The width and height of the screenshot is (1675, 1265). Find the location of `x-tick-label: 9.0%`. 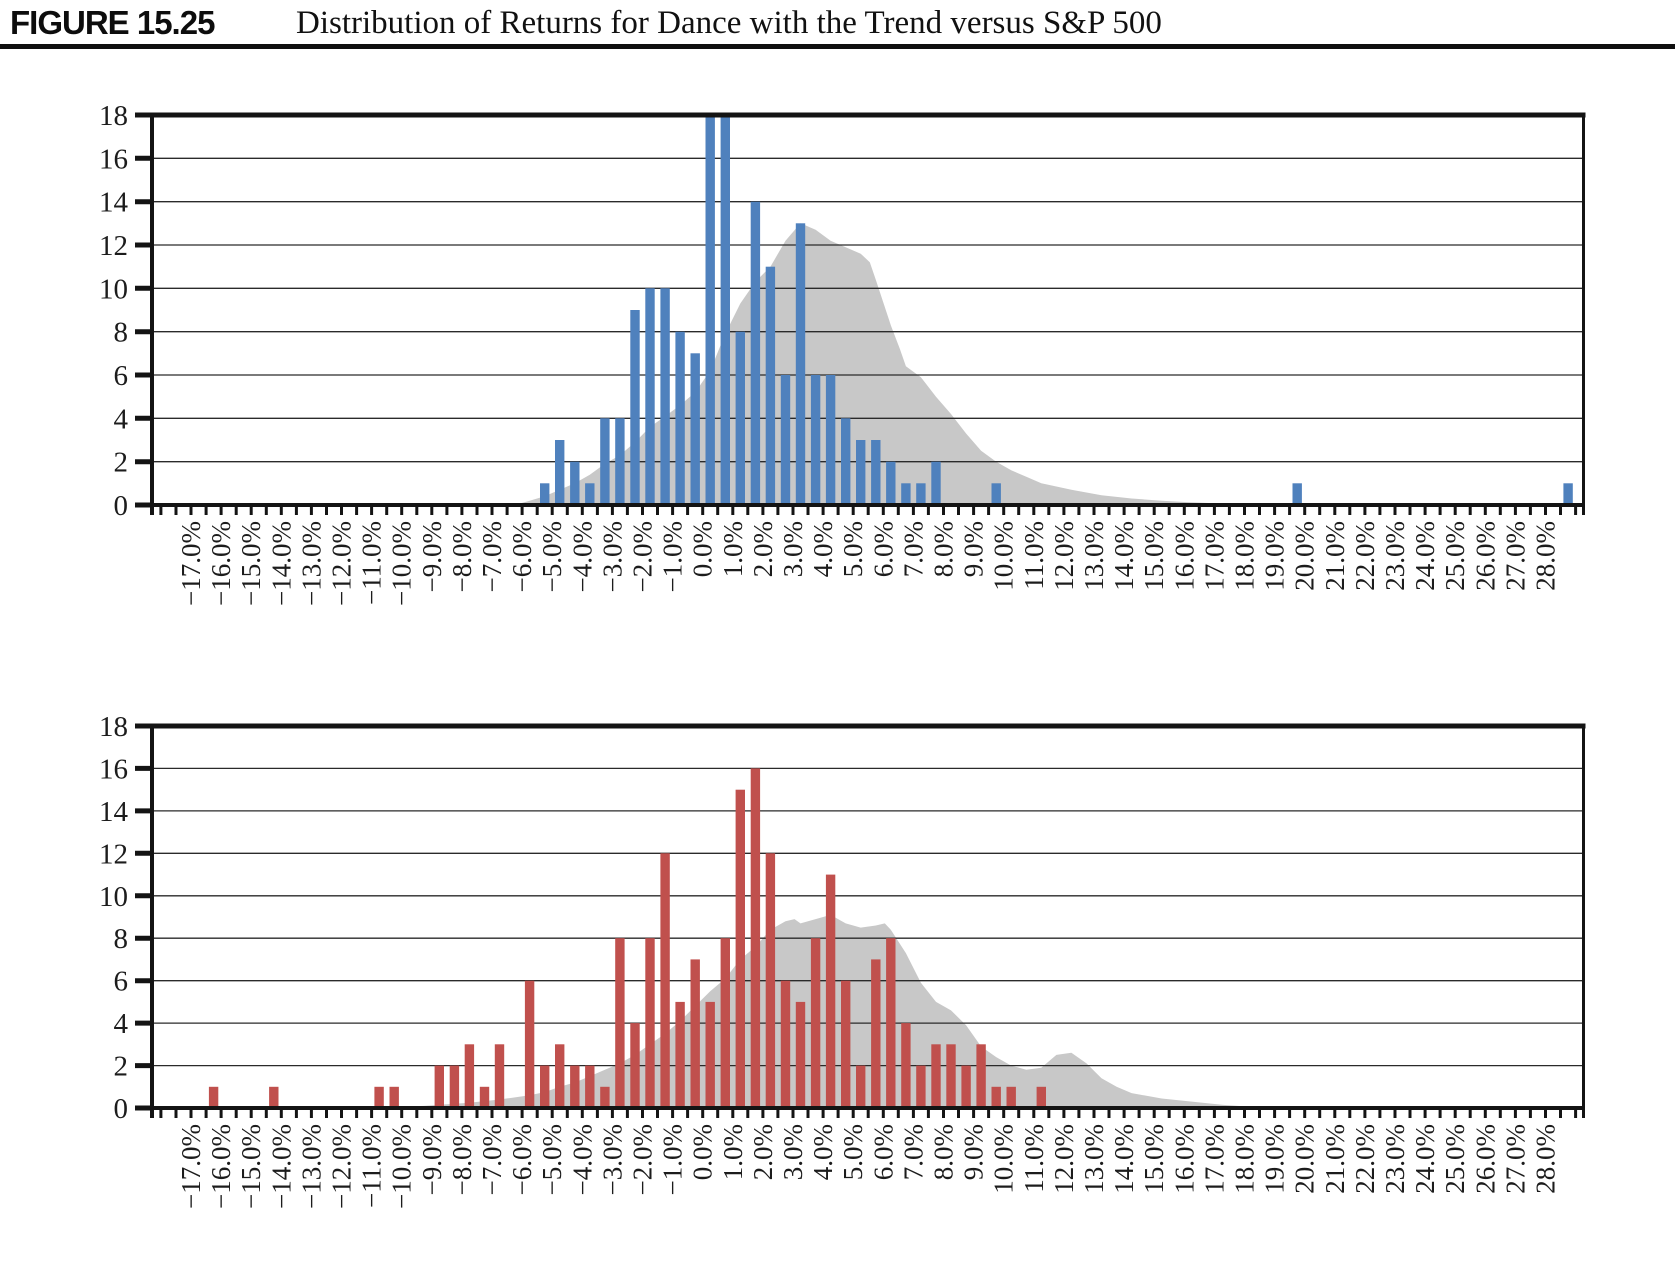

x-tick-label: 9.0% is located at coordinates (974, 549).